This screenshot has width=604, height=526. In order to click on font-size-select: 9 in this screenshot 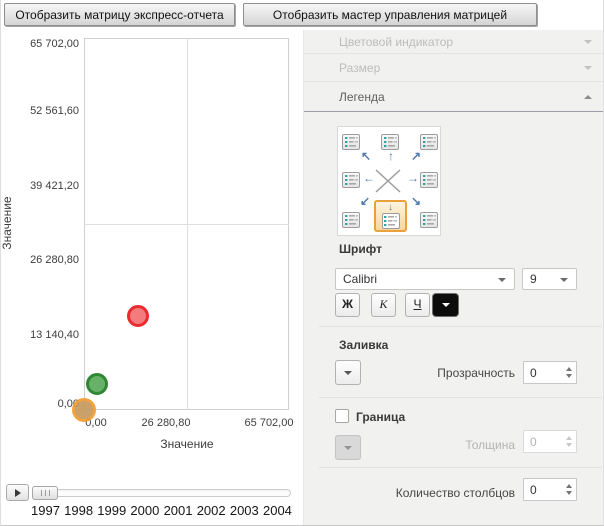, I will do `click(549, 279)`.